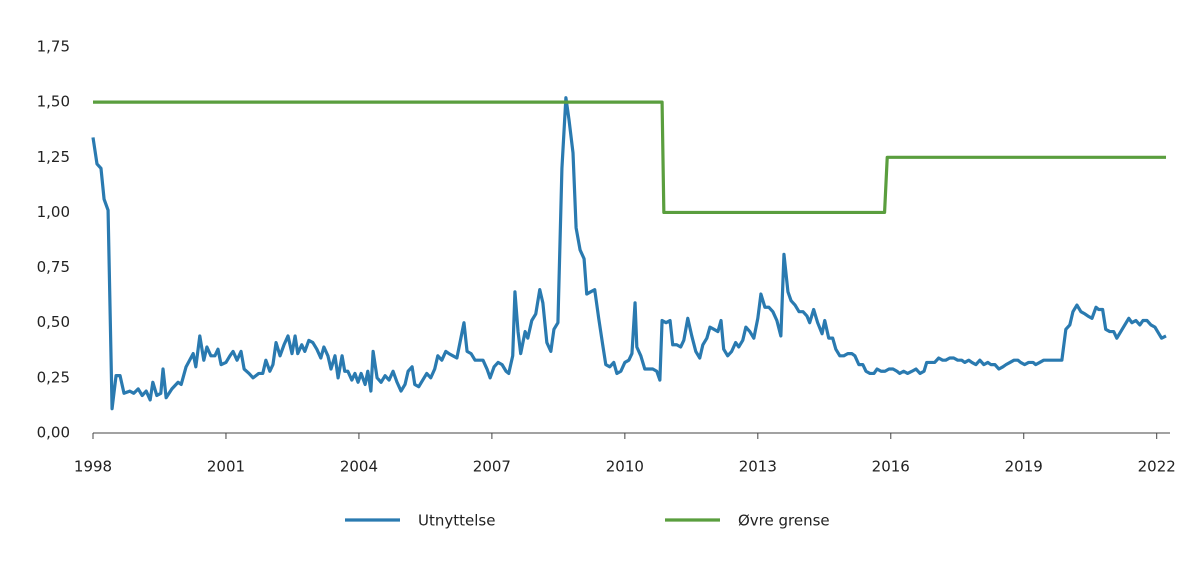 This screenshot has width=1200, height=573. I want to click on y-tick-label: 1,75, so click(53, 47).